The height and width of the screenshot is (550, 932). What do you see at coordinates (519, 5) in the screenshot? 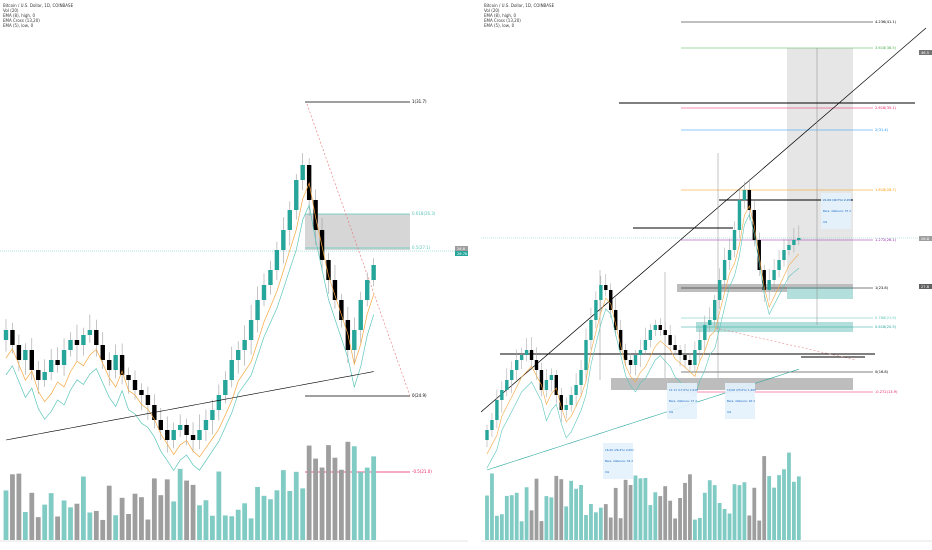
I see `right-legend-symbol: Bitcoin / U.S. Dollar, 1D, COINBASE` at bounding box center [519, 5].